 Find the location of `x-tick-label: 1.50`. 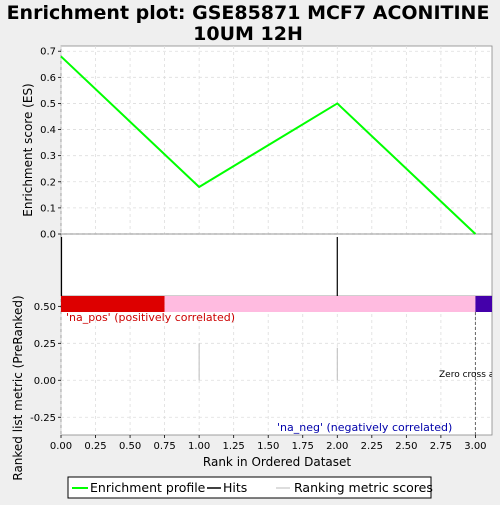

x-tick-label: 1.50 is located at coordinates (268, 446).